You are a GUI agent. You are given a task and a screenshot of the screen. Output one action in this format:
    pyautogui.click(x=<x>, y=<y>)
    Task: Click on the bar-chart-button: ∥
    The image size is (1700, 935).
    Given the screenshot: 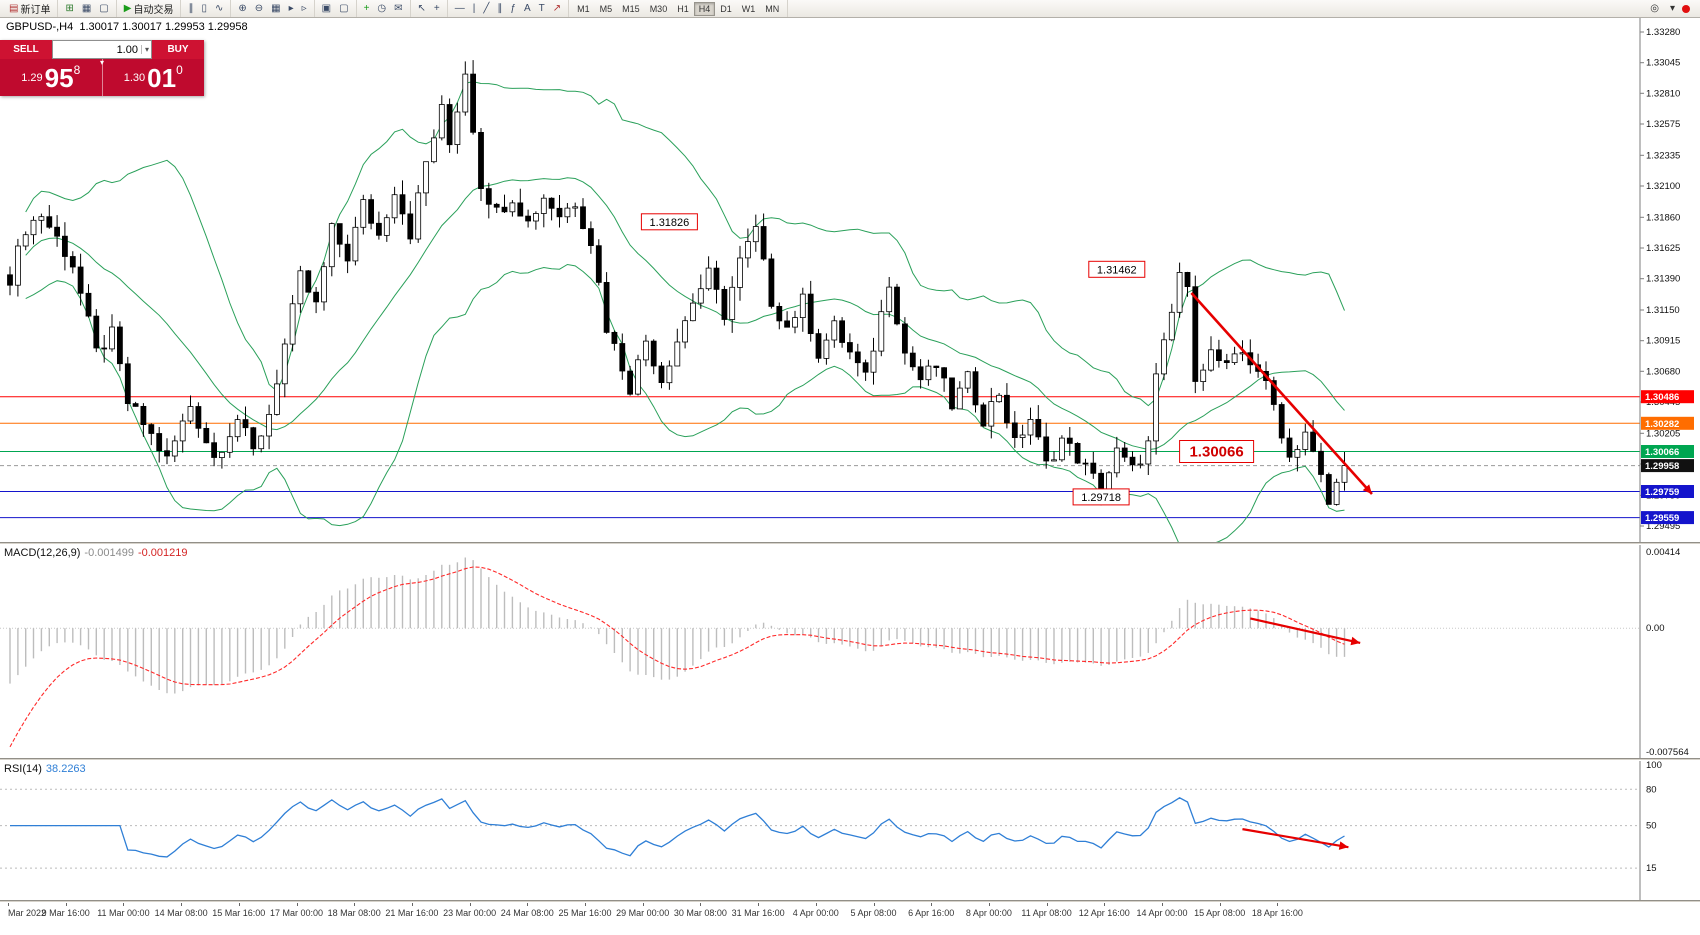 What is the action you would take?
    pyautogui.click(x=190, y=9)
    